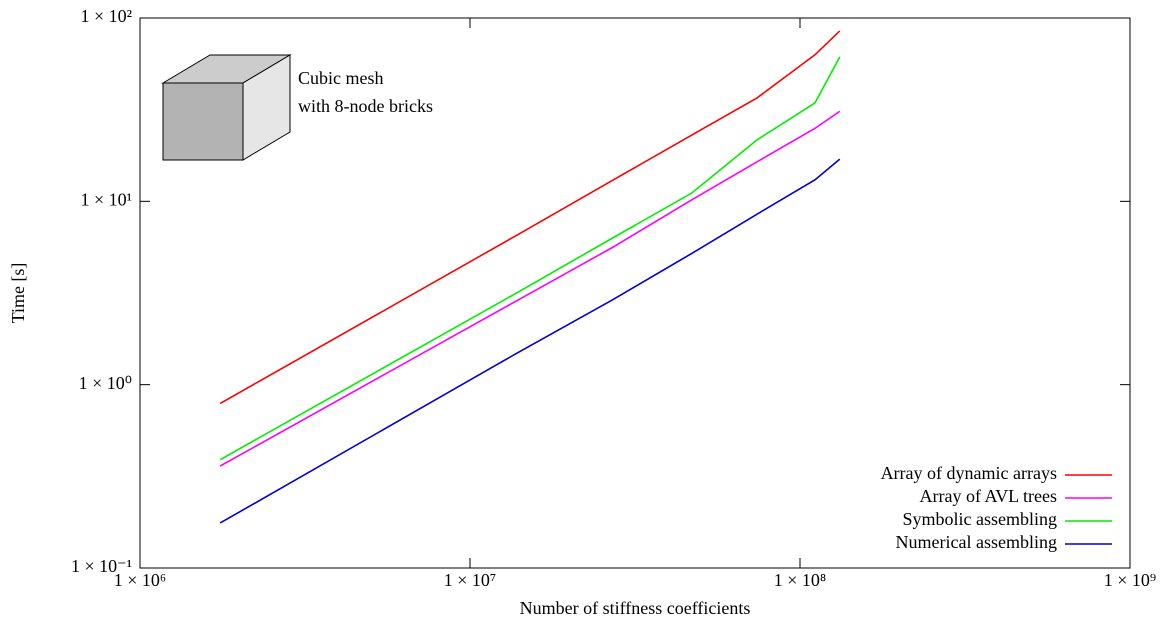 This screenshot has width=1168, height=625. Describe the element at coordinates (969, 473) in the screenshot. I see `legend-label: Array of dynamic arrays` at that location.